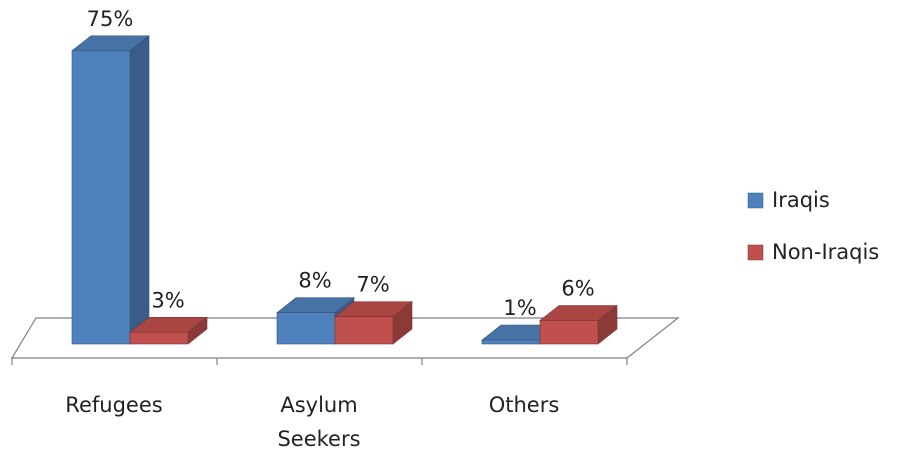 This screenshot has width=897, height=450. I want to click on legend-swatch-non-iraqis, so click(755, 252).